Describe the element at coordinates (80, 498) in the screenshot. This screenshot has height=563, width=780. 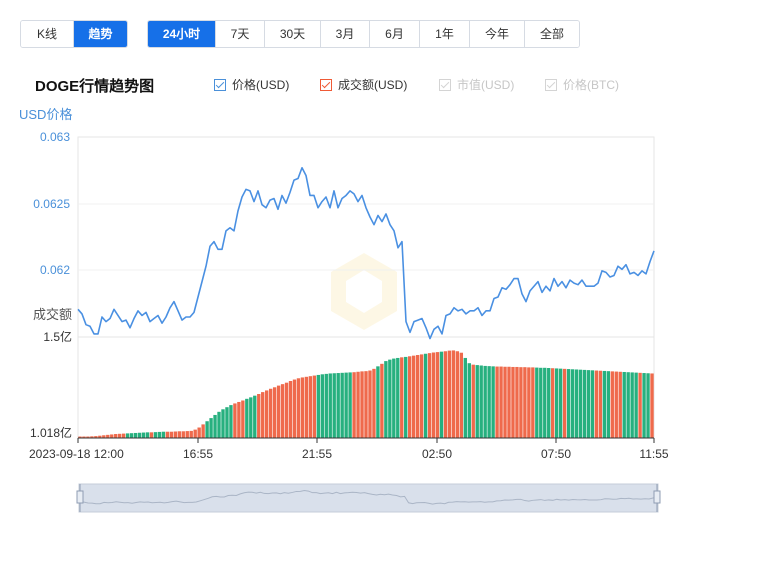
I see `navigator-left-handle` at that location.